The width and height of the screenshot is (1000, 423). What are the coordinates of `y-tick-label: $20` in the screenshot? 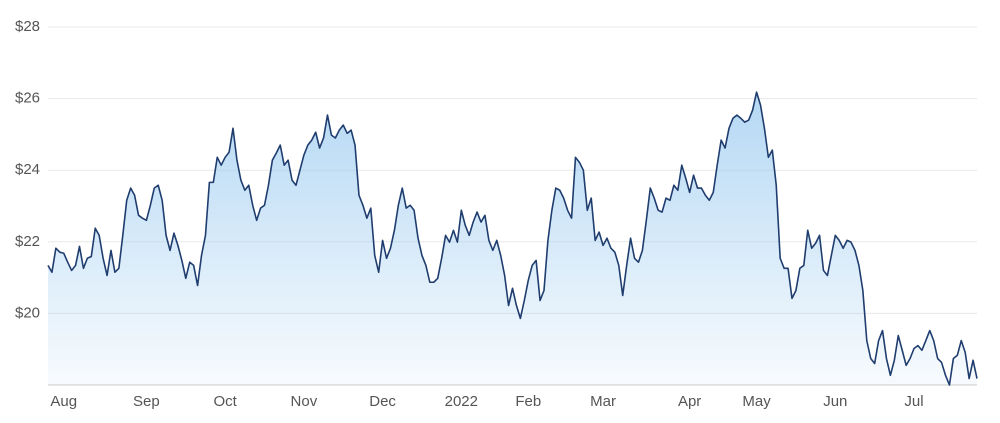 It's located at (27, 312).